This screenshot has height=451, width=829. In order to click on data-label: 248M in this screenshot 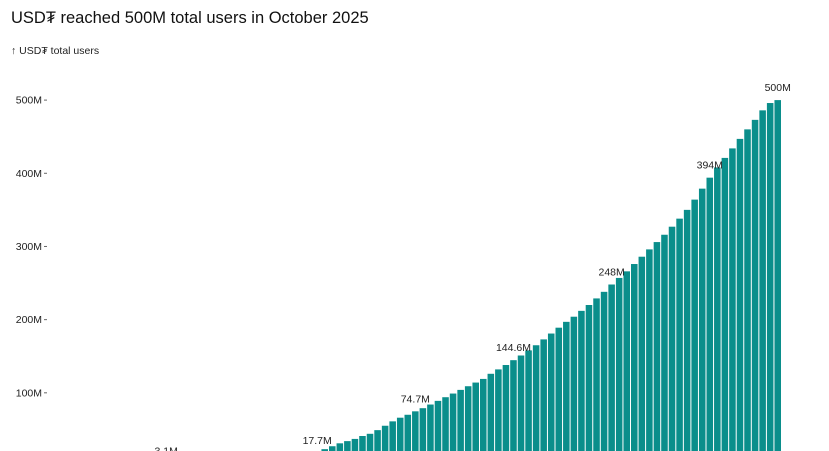, I will do `click(611, 273)`.